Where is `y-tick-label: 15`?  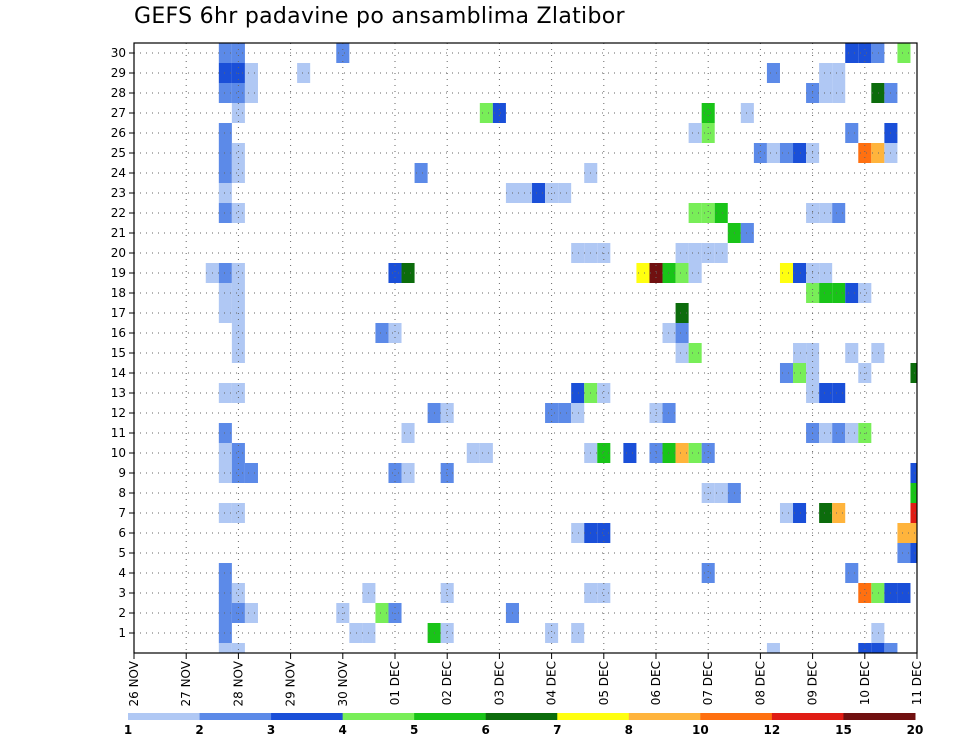
y-tick-label: 15 is located at coordinates (118, 353).